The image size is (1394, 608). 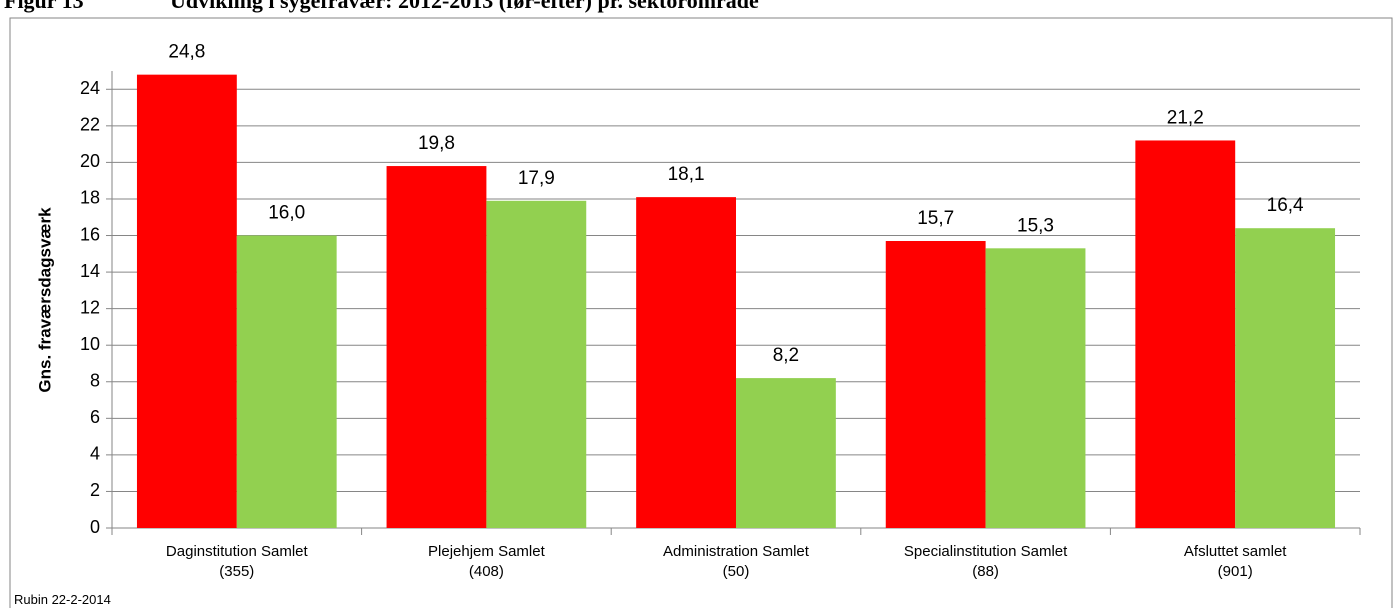 I want to click on value-label: 17,9, so click(x=536, y=178).